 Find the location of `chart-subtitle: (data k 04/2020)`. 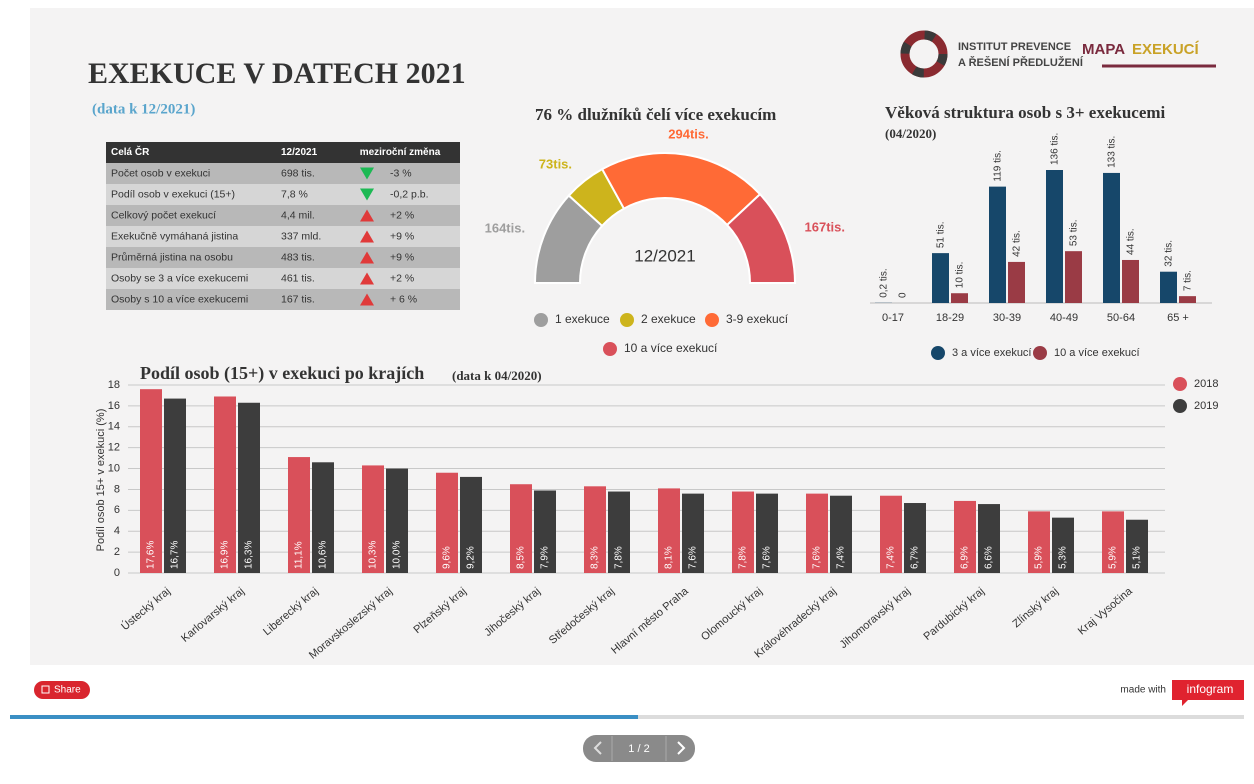

chart-subtitle: (data k 04/2020) is located at coordinates (497, 375).